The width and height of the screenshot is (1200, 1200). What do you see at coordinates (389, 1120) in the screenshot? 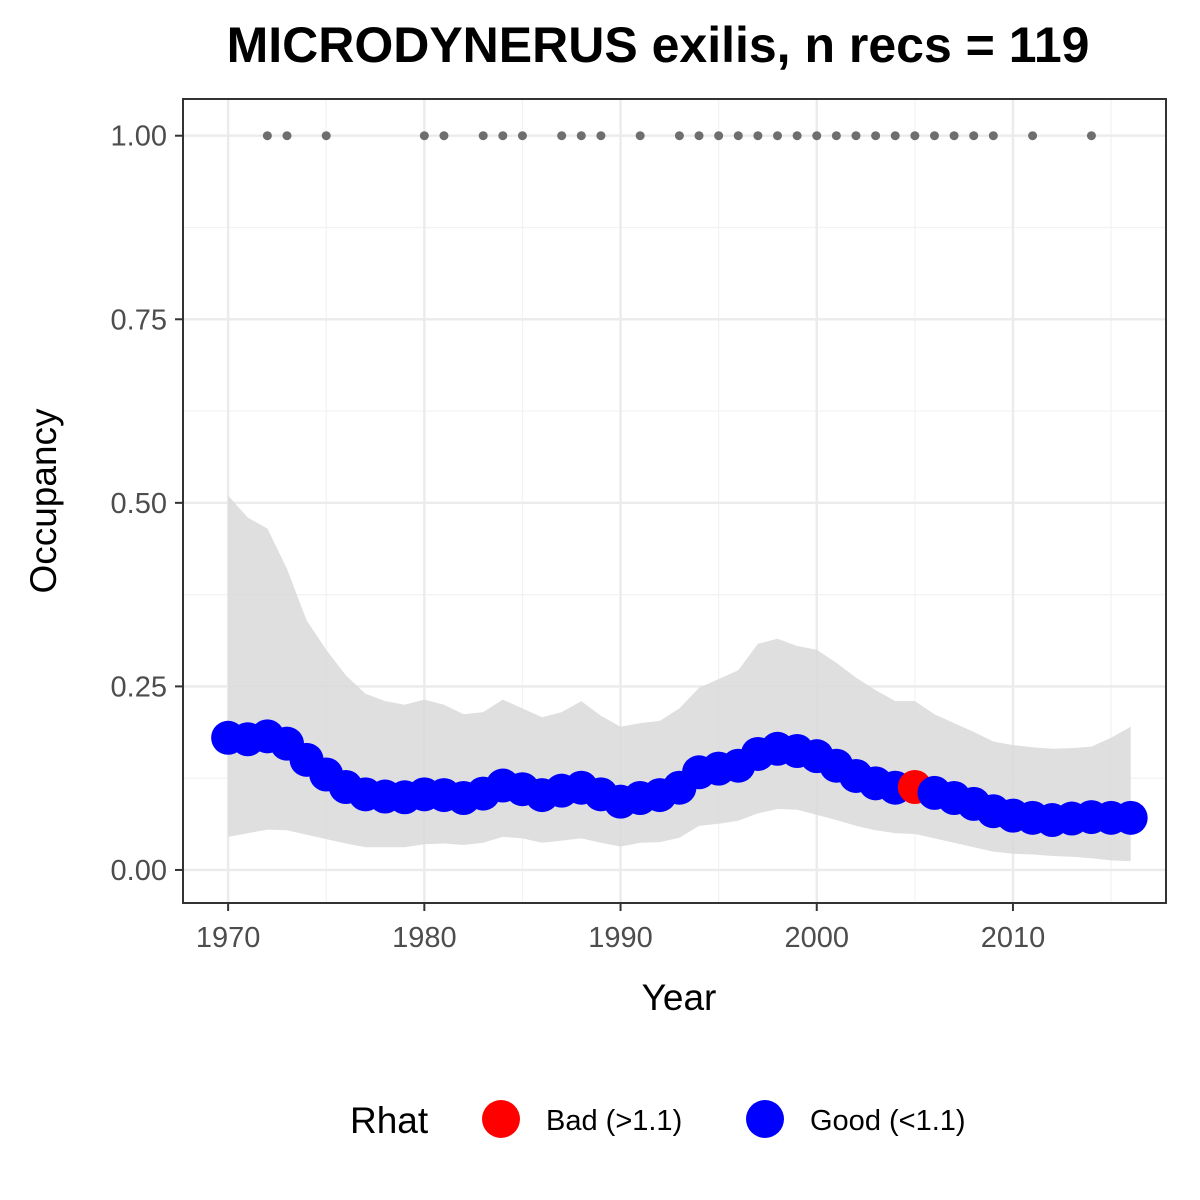
I see `legend-title: Rhat` at bounding box center [389, 1120].